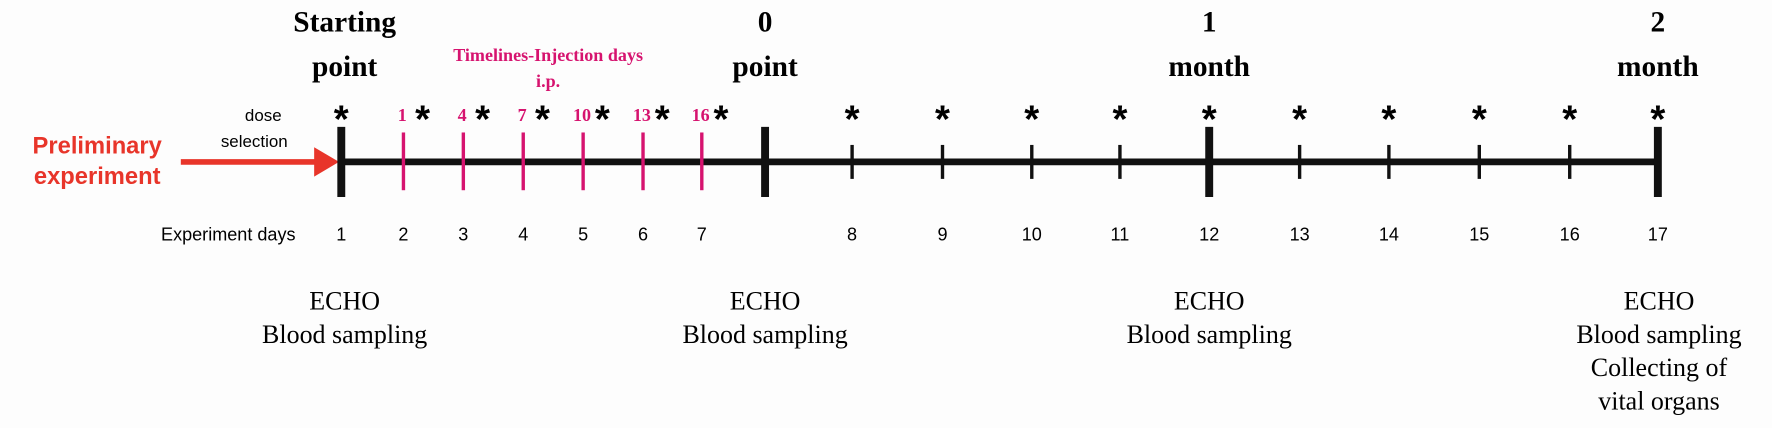  Describe the element at coordinates (643, 234) in the screenshot. I see `day-label: 6` at that location.